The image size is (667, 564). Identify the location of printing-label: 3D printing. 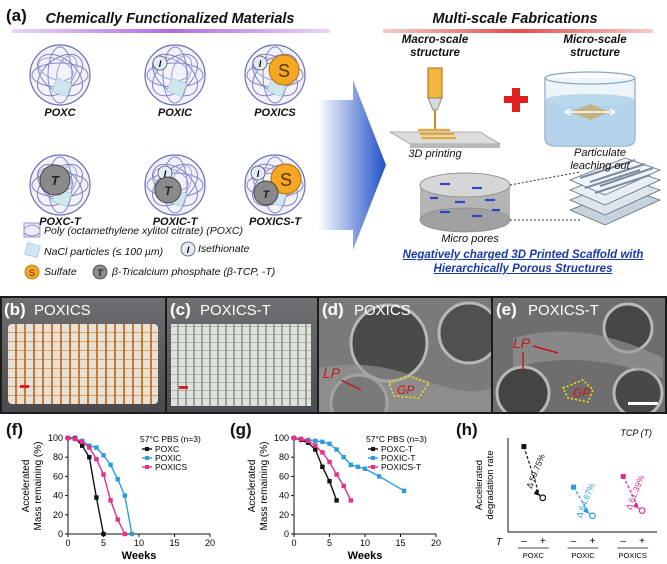
(435, 154).